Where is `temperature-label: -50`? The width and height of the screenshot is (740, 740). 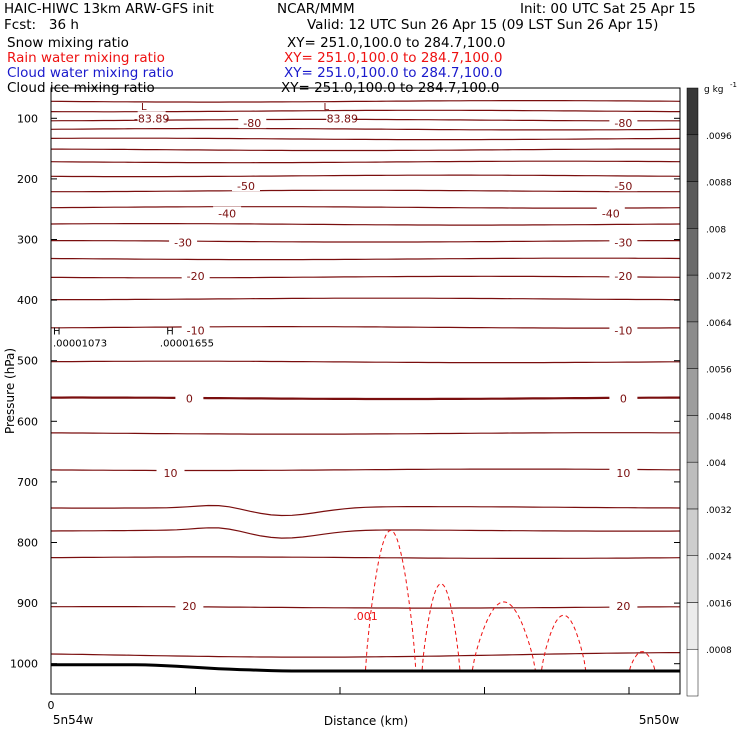 temperature-label: -50 is located at coordinates (246, 186).